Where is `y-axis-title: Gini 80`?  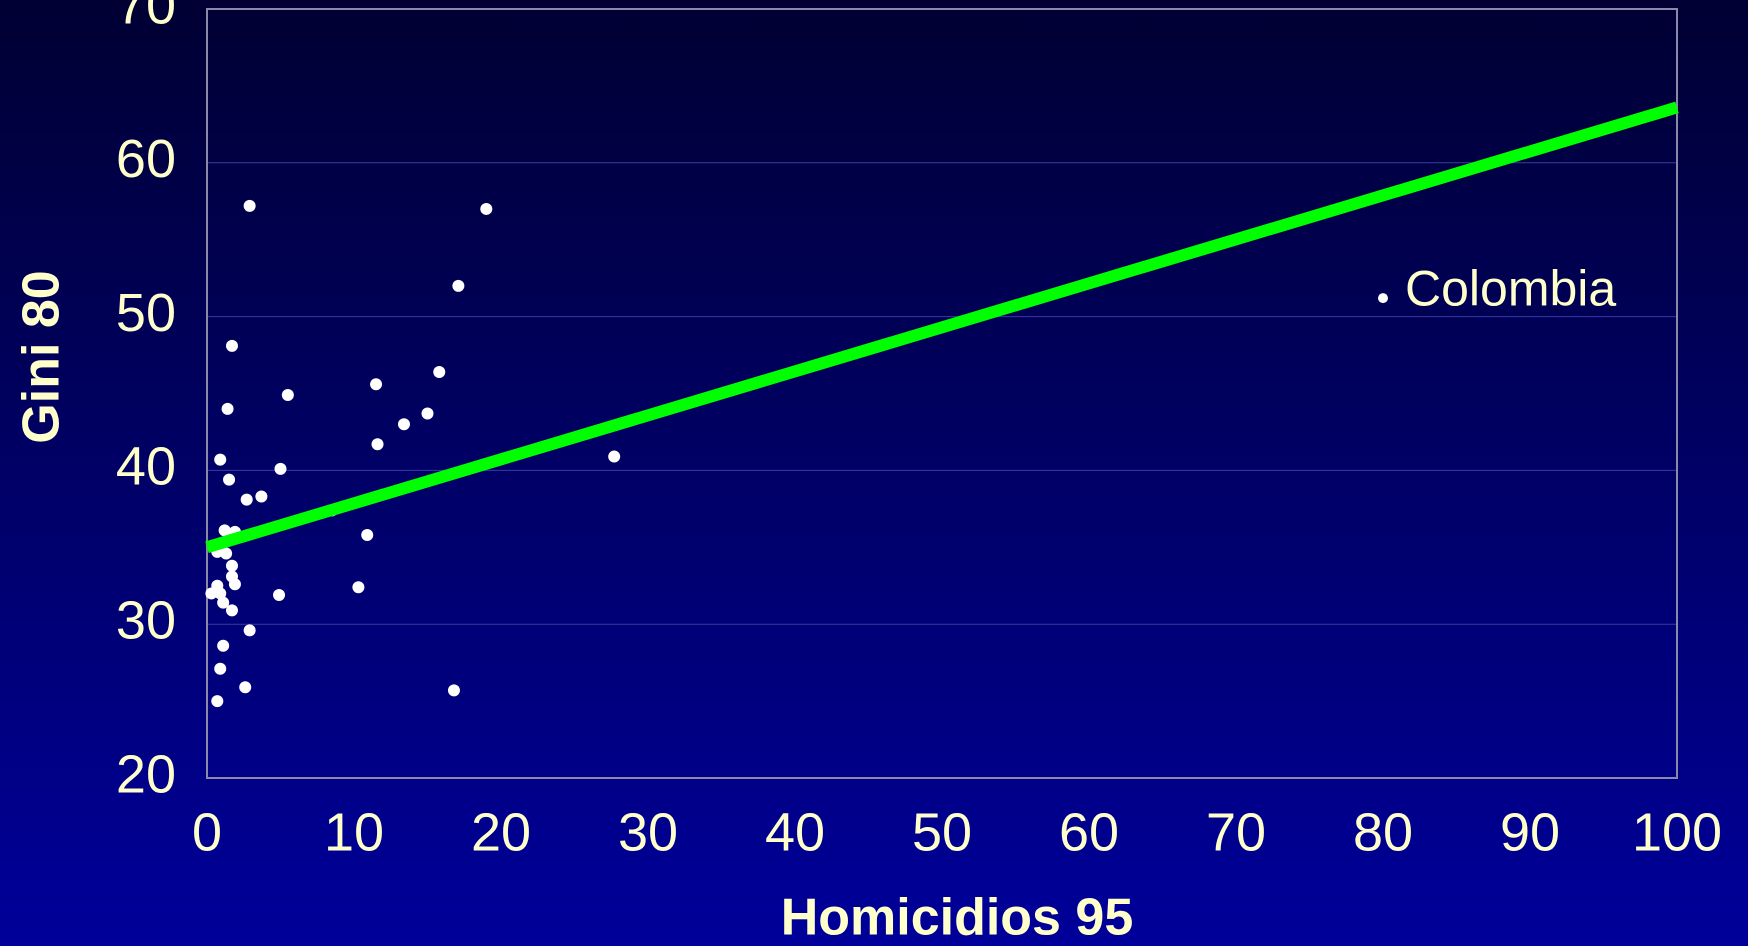 y-axis-title: Gini 80 is located at coordinates (42, 356).